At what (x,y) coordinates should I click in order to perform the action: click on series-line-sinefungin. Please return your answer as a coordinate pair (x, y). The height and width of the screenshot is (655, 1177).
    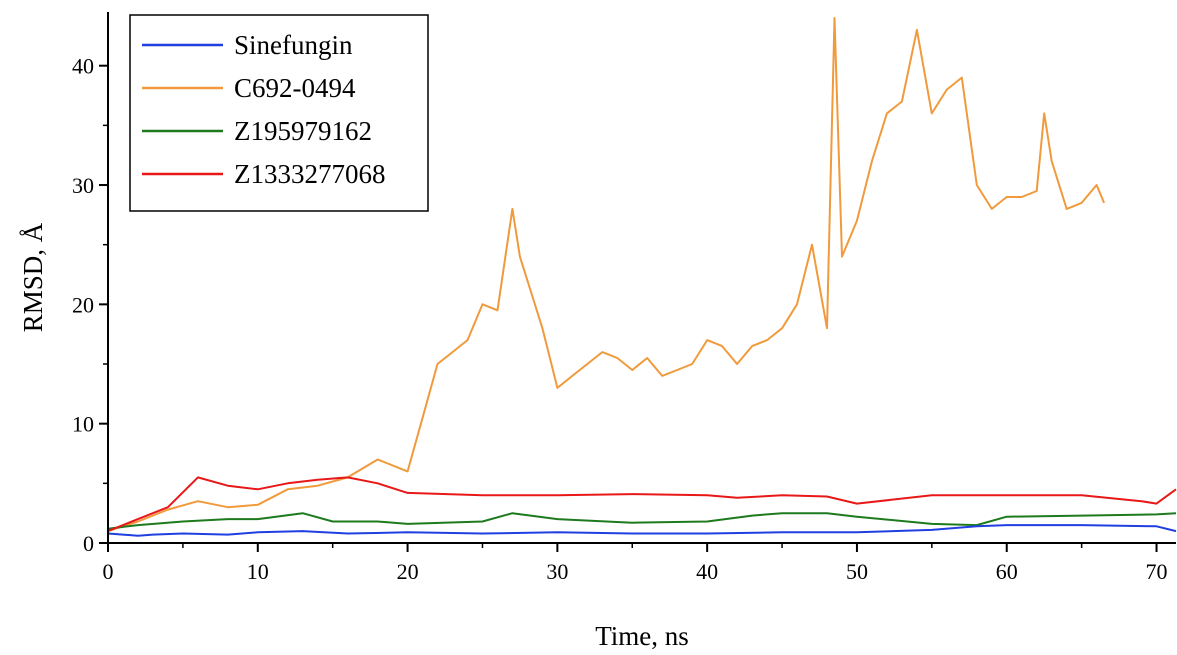
    Looking at the image, I should click on (642, 530).